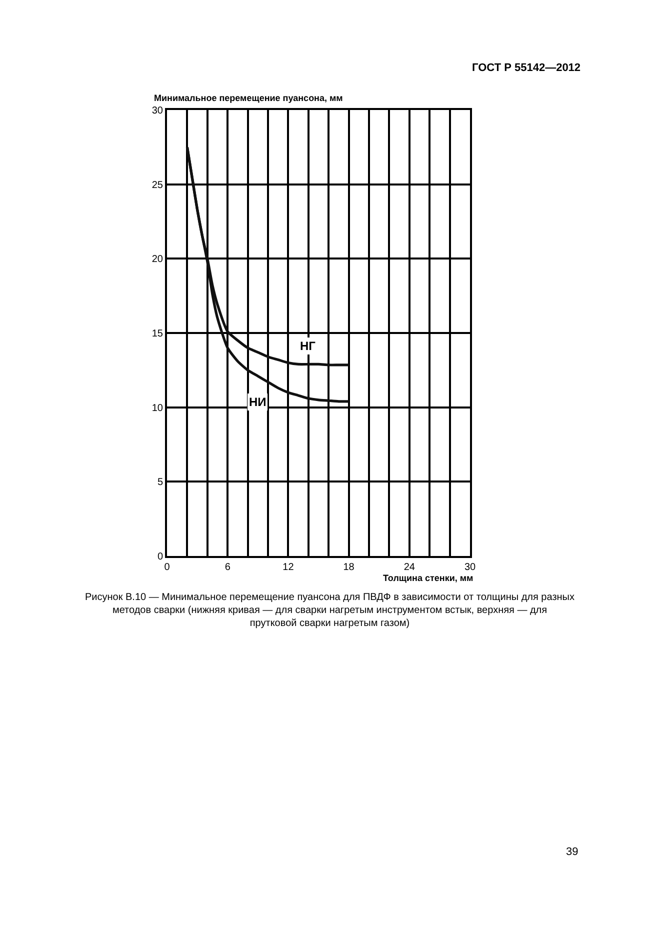 This screenshot has height=935, width=661. What do you see at coordinates (308, 346) in the screenshot?
I see `series-label: НГ` at bounding box center [308, 346].